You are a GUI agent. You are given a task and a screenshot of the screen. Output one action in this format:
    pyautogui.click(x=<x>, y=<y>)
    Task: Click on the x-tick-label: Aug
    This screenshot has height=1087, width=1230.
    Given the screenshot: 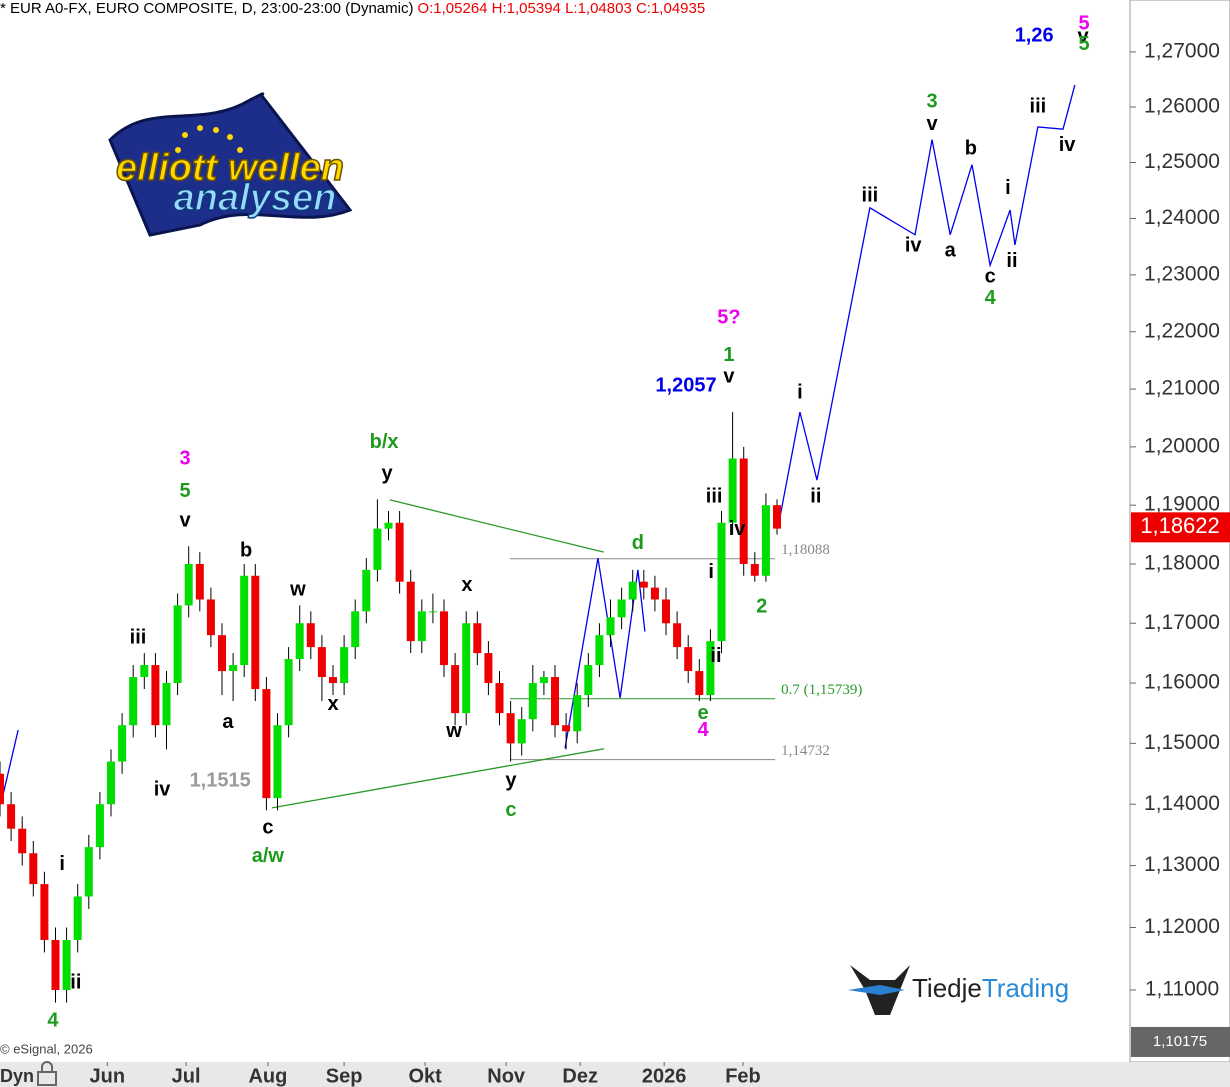 What is the action you would take?
    pyautogui.click(x=267, y=1076)
    